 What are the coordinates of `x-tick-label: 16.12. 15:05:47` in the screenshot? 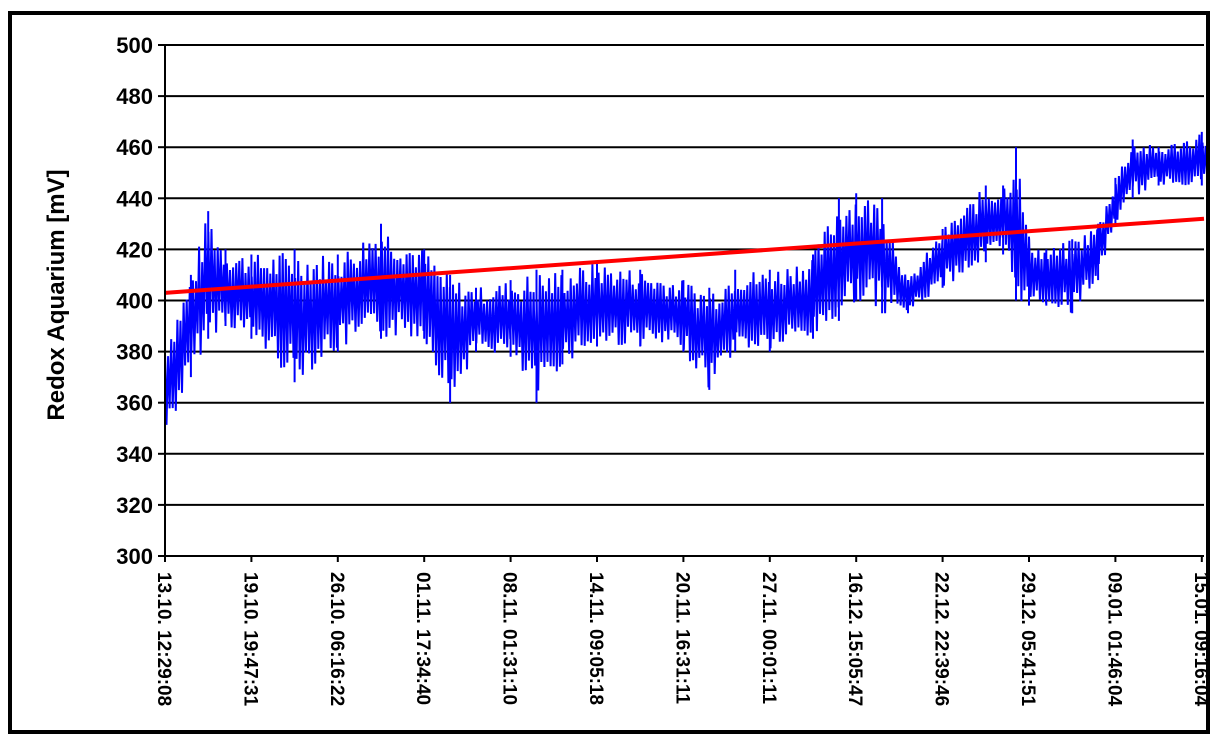 It's located at (854, 639).